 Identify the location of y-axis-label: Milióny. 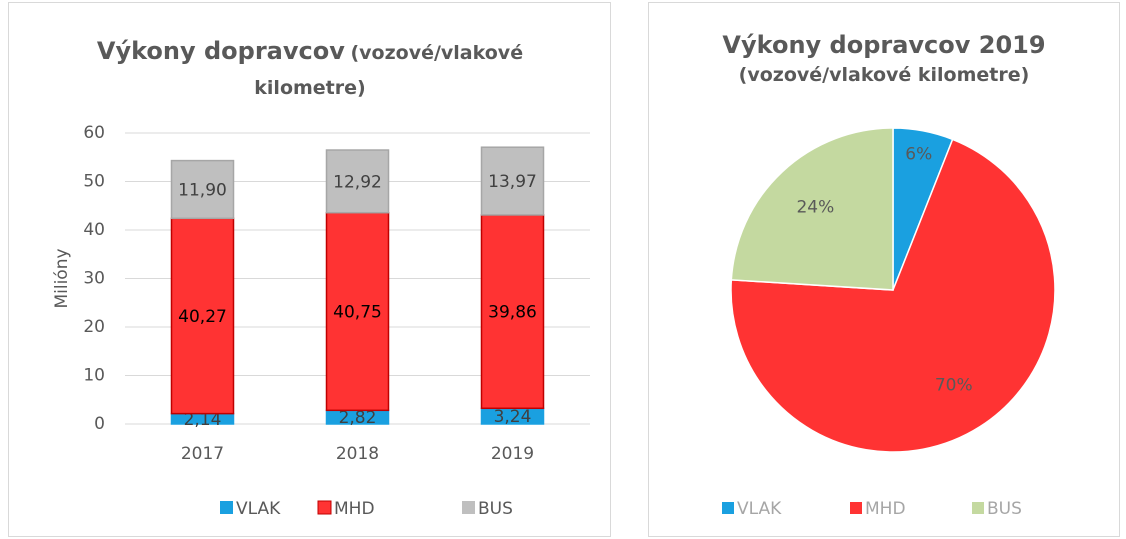
(62, 278).